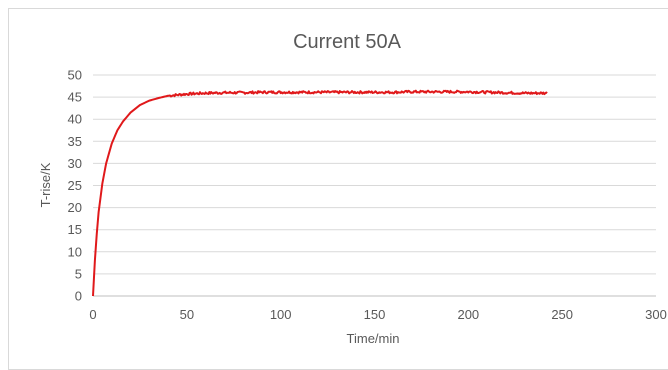 The image size is (668, 370). Describe the element at coordinates (281, 314) in the screenshot. I see `x-tick-label: 100` at that location.